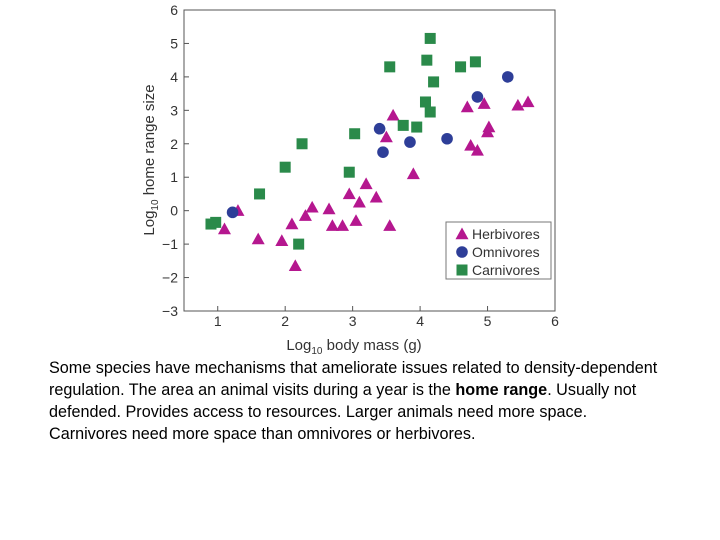 Image resolution: width=720 pixels, height=540 pixels. What do you see at coordinates (506, 234) in the screenshot?
I see `legend-herbivores-label: Herbivores` at bounding box center [506, 234].